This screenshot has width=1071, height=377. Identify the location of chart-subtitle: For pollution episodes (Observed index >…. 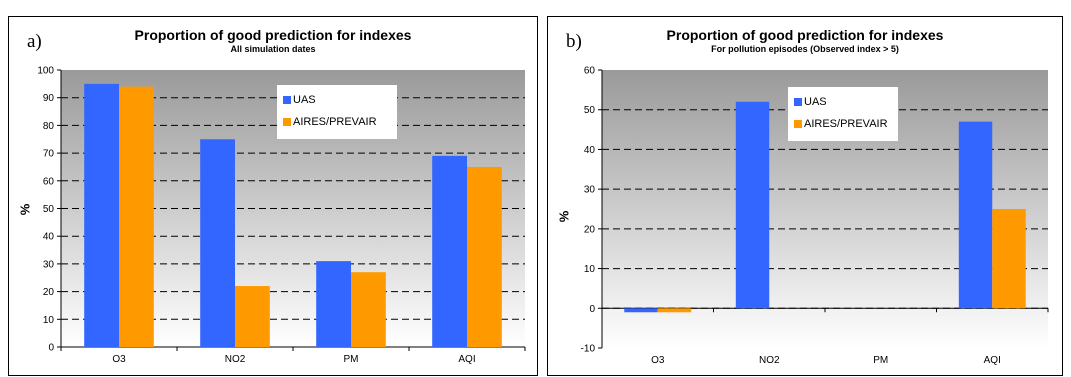
(805, 49).